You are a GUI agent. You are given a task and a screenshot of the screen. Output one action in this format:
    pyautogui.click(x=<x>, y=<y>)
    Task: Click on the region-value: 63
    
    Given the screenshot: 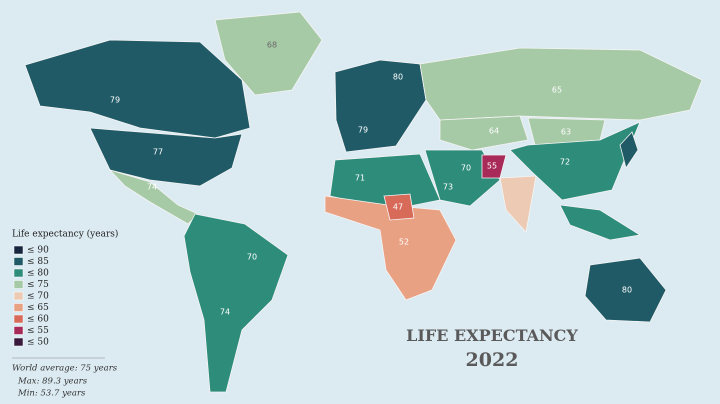 What is the action you would take?
    pyautogui.click(x=566, y=132)
    